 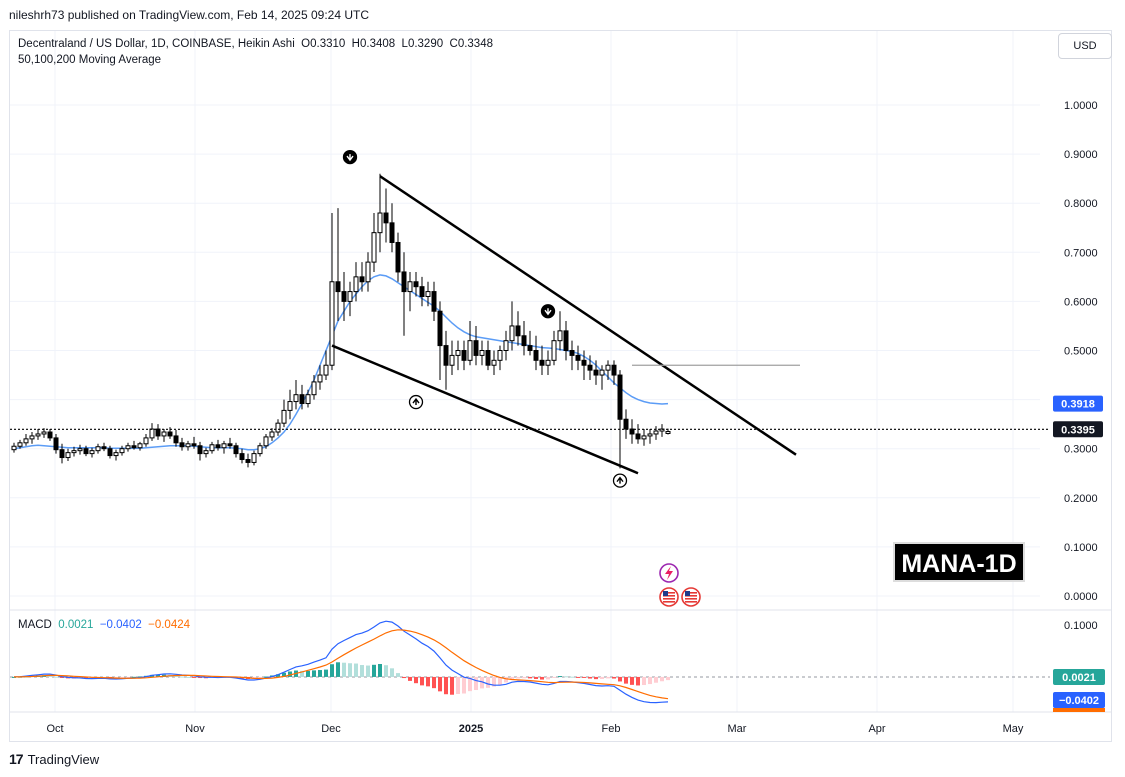 I want to click on tradingview-logo: 17 TradingView, so click(x=54, y=759).